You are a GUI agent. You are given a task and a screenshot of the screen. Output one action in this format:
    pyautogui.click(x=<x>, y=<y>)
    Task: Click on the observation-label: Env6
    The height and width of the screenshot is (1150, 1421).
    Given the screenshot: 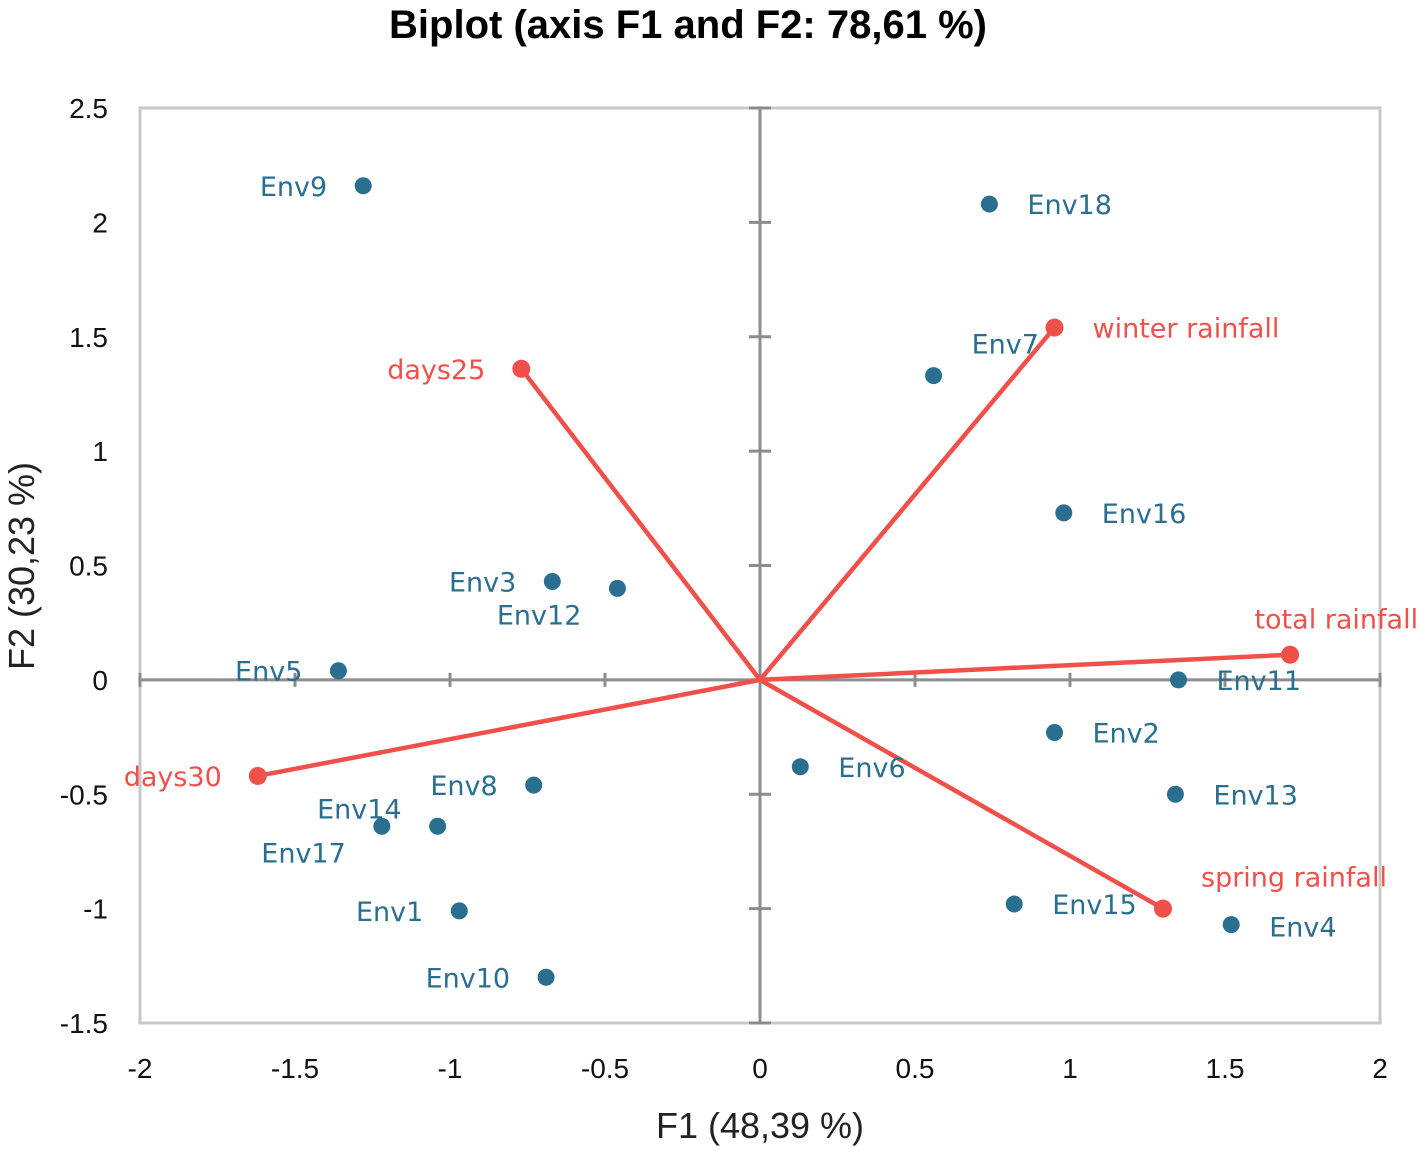 What is the action you would take?
    pyautogui.click(x=871, y=768)
    